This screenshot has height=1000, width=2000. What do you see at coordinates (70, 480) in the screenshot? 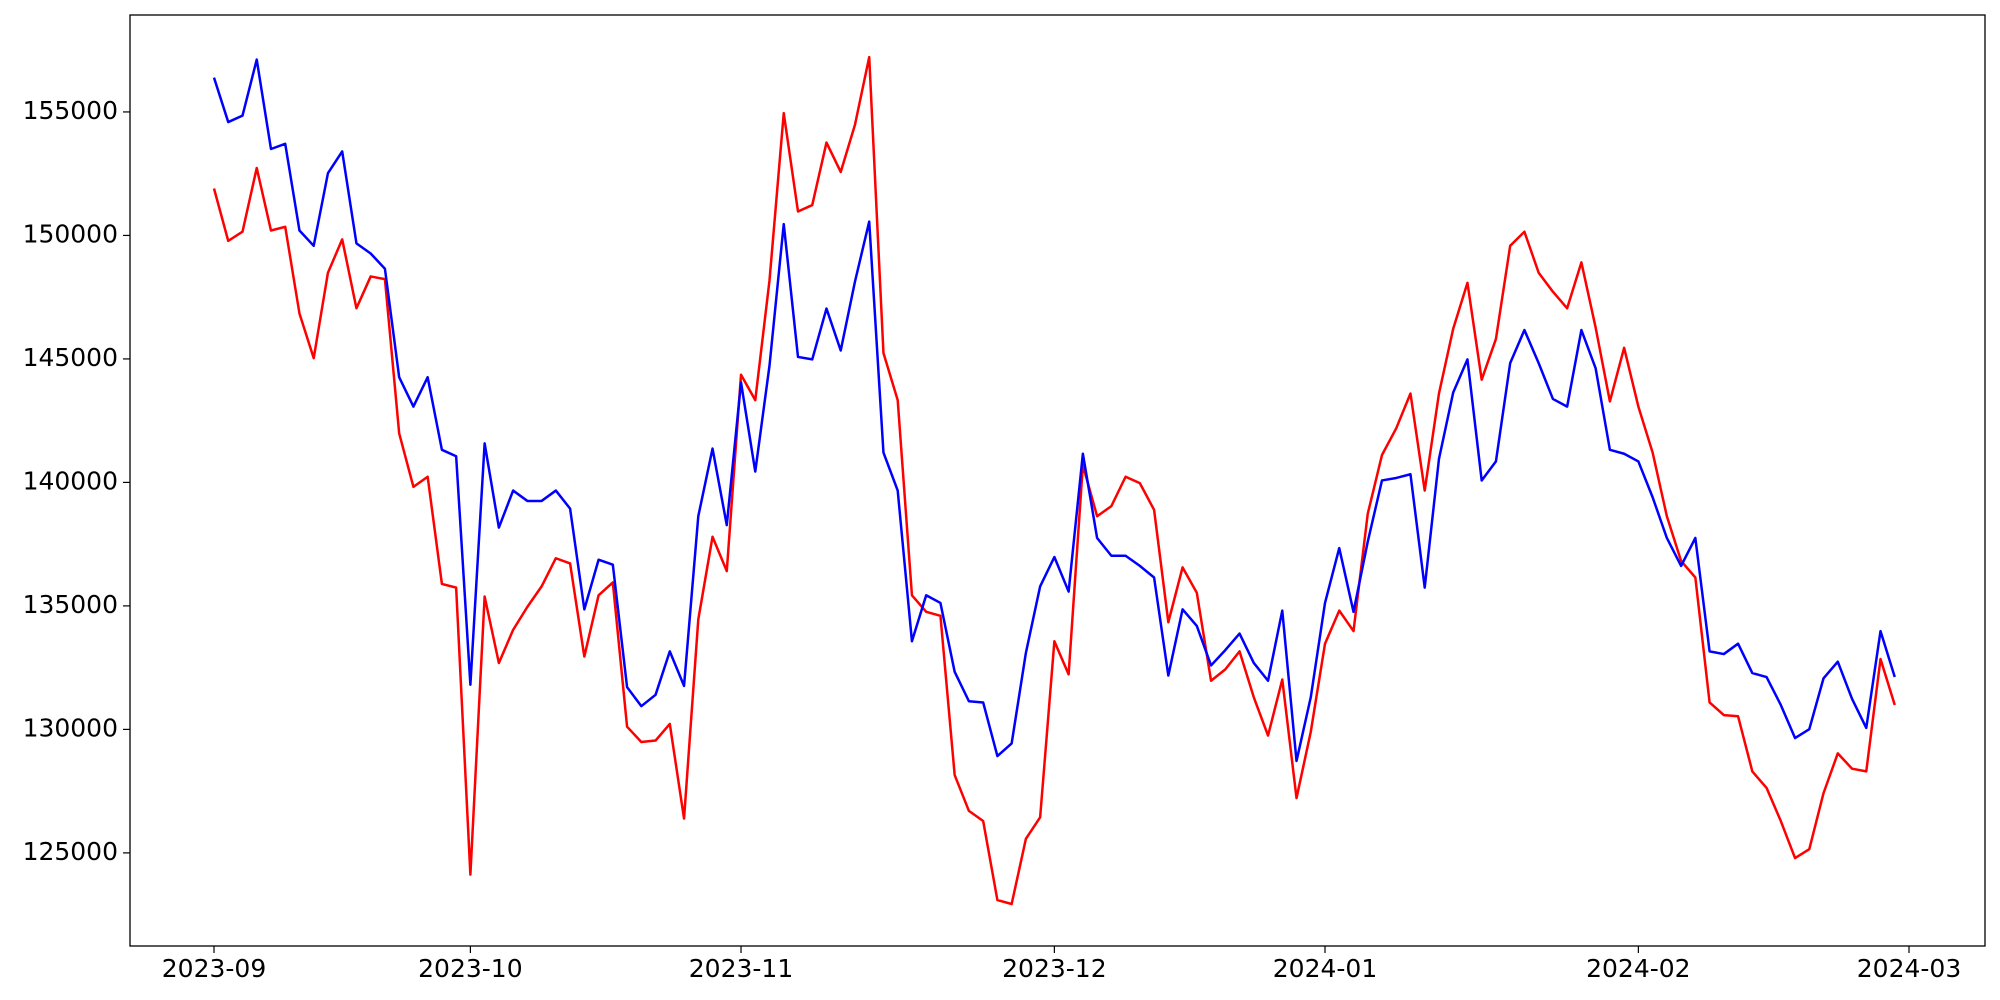
I see `y-tick-label: 140000` at bounding box center [70, 480].